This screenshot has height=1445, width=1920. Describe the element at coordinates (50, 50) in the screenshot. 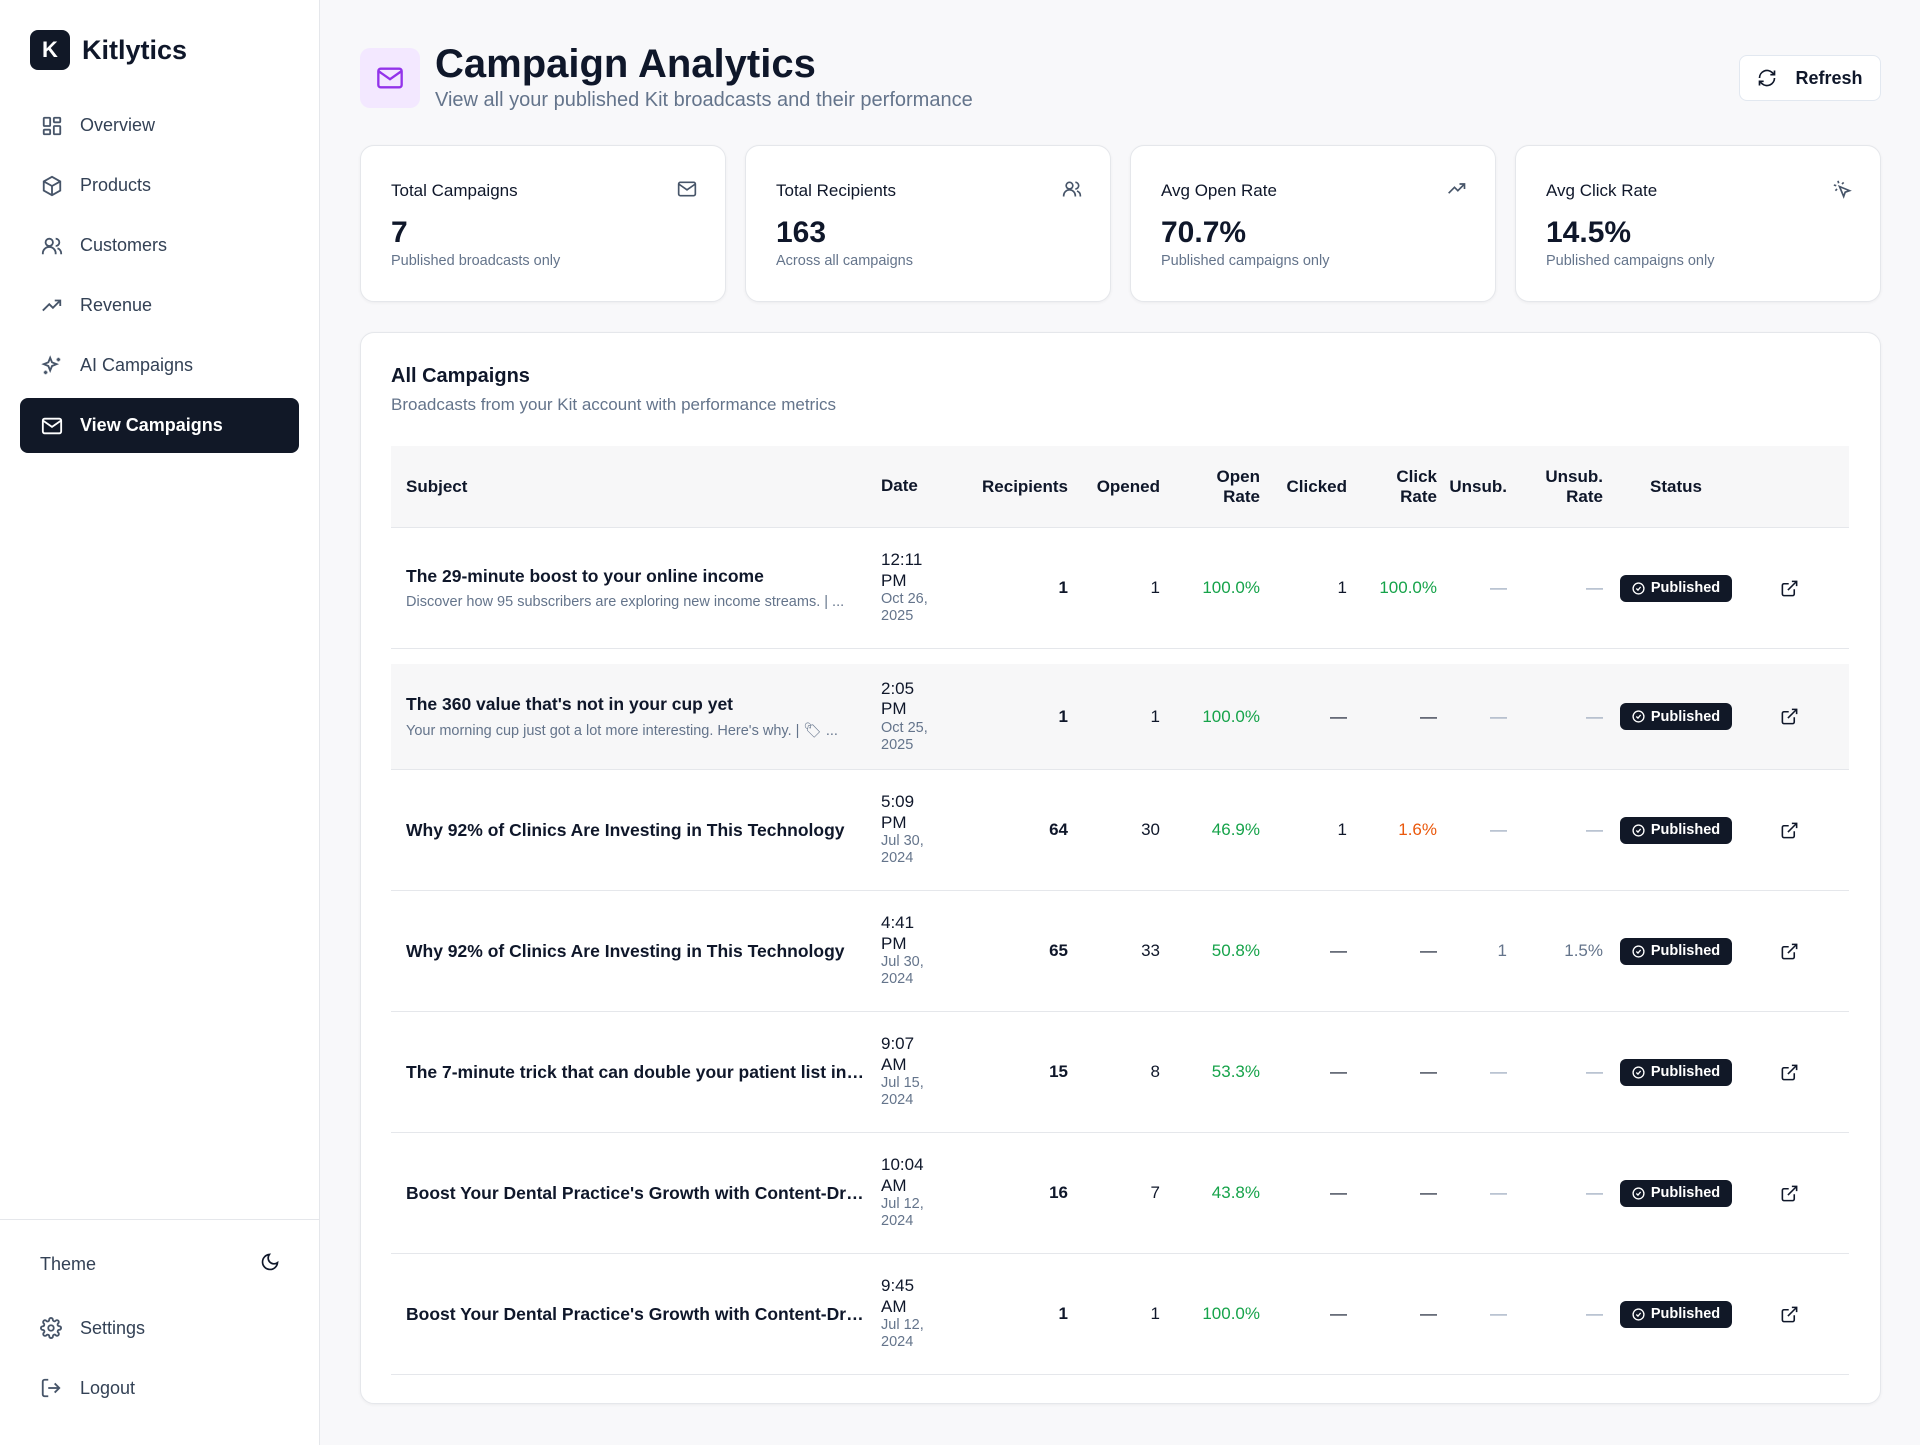

I see `brand-logo: K` at that location.